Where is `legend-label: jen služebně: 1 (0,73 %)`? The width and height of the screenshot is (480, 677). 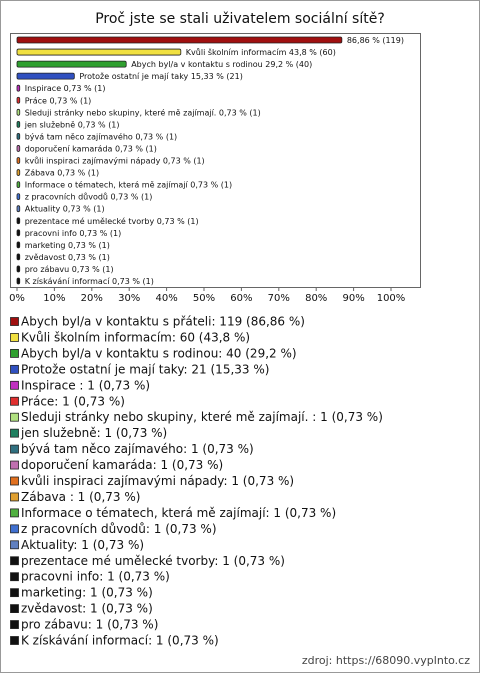
legend-label: jen služebně: 1 (0,73 %) is located at coordinates (93, 433).